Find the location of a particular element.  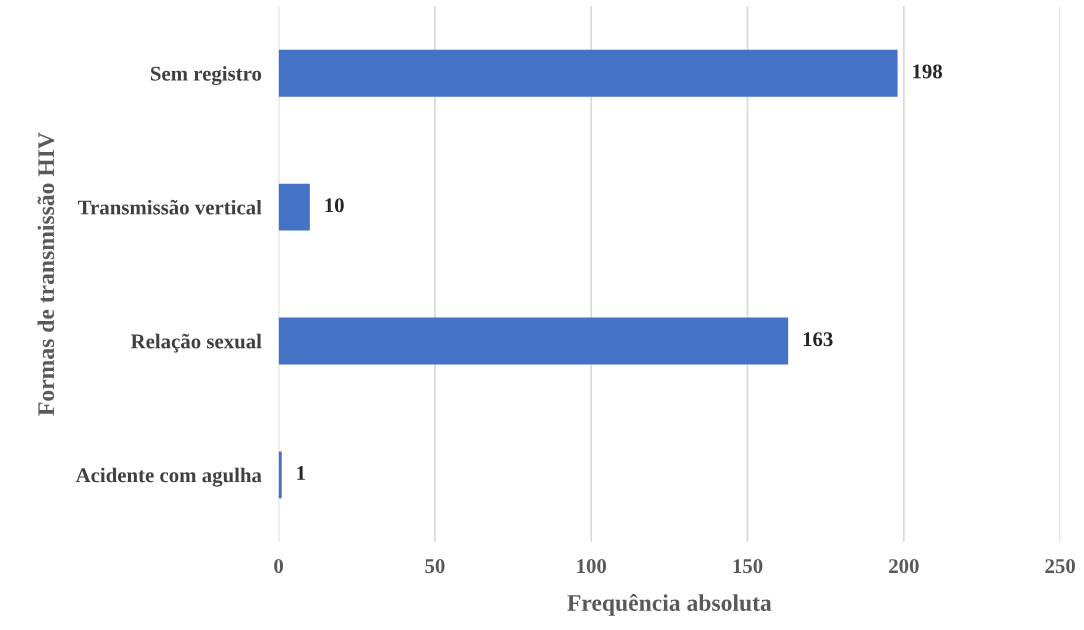

y-tick-label: Transmissão vertical is located at coordinates (170, 207).